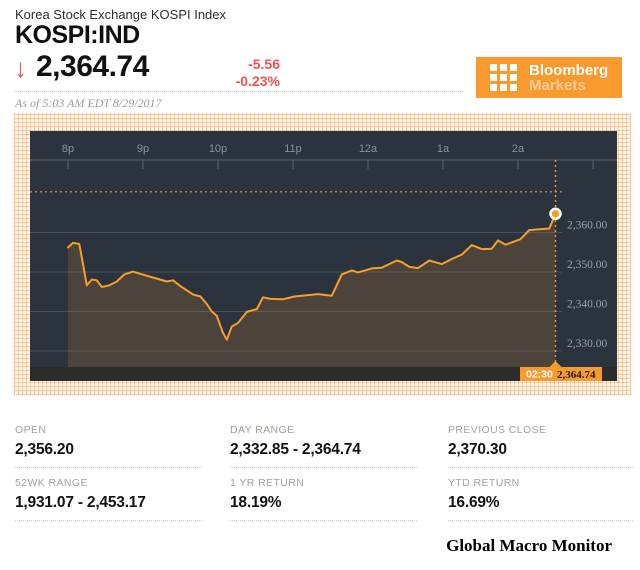 The width and height of the screenshot is (640, 570). What do you see at coordinates (68, 149) in the screenshot?
I see `x-axis-label: 8p` at bounding box center [68, 149].